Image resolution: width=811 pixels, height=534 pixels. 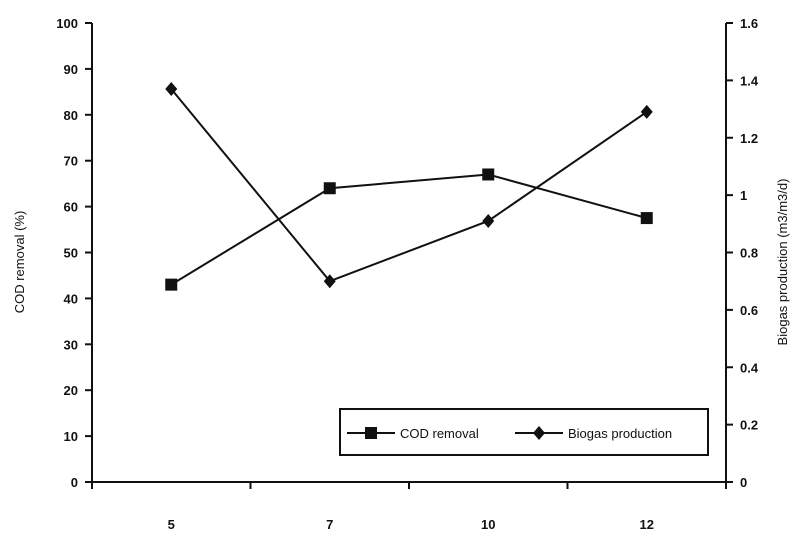 What do you see at coordinates (409, 507) in the screenshot?
I see `x-axis-ticks: 5 7 10 12` at bounding box center [409, 507].